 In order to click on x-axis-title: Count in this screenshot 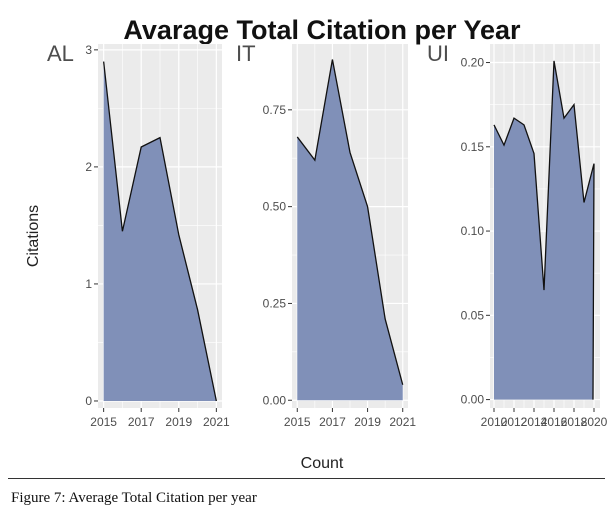, I will do `click(322, 462)`.